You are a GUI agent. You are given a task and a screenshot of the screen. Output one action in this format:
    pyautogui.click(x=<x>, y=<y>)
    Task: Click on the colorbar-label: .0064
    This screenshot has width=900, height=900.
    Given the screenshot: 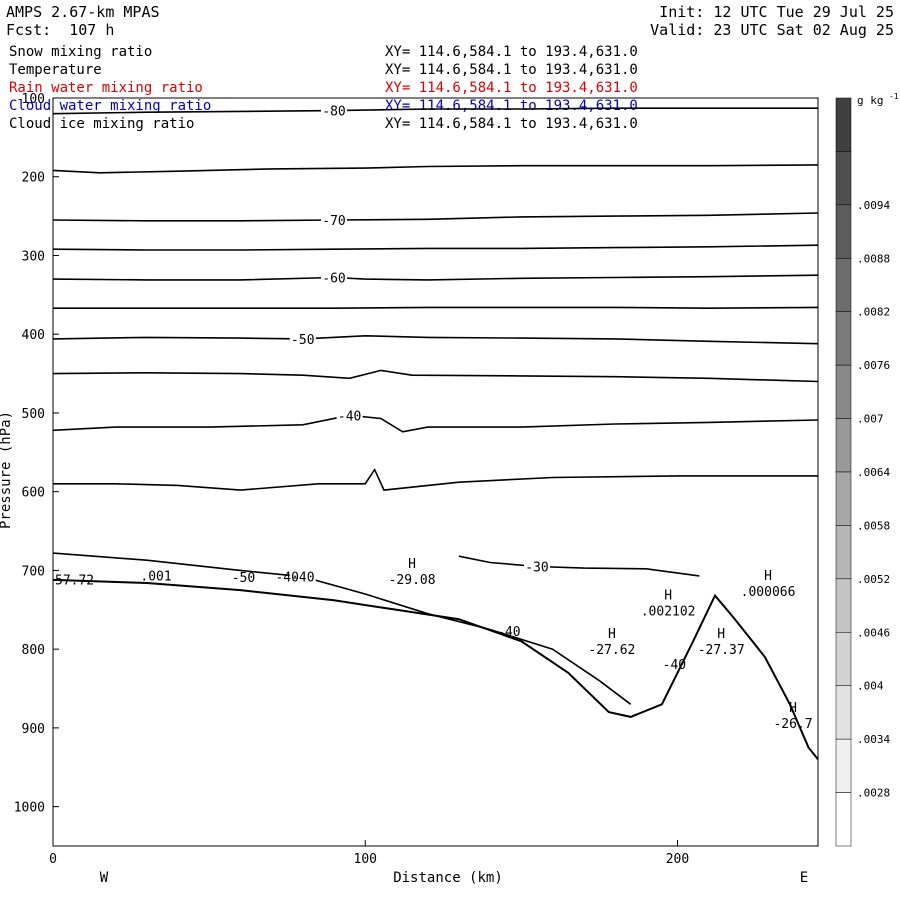 What is the action you would take?
    pyautogui.click(x=873, y=472)
    